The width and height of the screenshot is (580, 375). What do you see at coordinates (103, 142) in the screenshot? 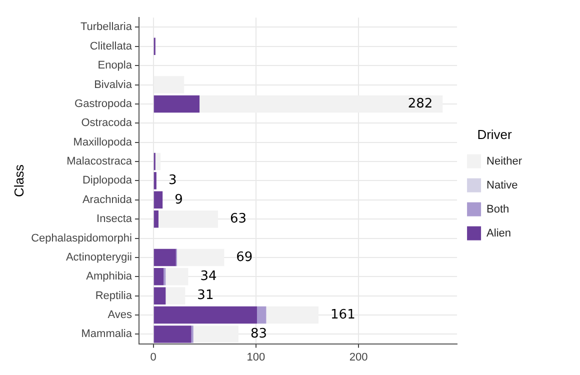
I see `y-tick-label: Maxillopoda` at bounding box center [103, 142].